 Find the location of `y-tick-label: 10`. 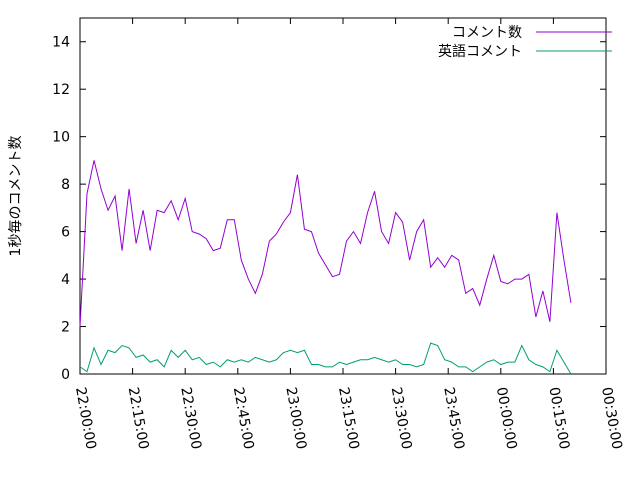

y-tick-label: 10 is located at coordinates (61, 138).